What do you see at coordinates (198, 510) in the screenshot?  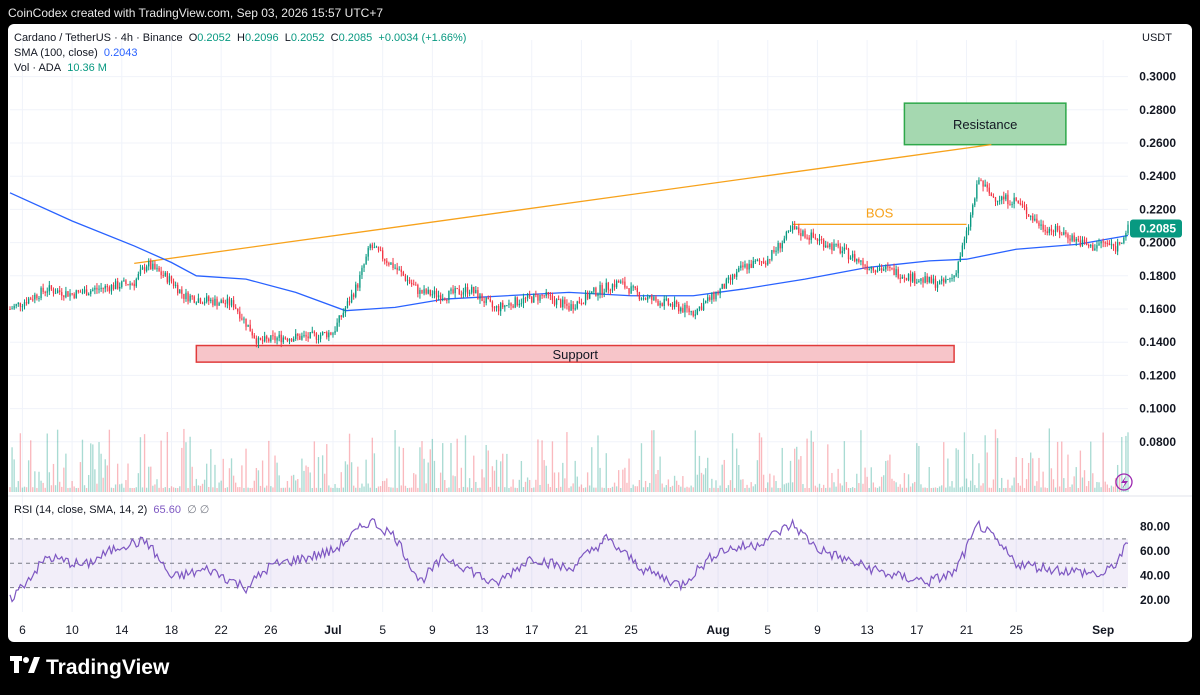 I see `rsi-extra: ∅ ∅` at bounding box center [198, 510].